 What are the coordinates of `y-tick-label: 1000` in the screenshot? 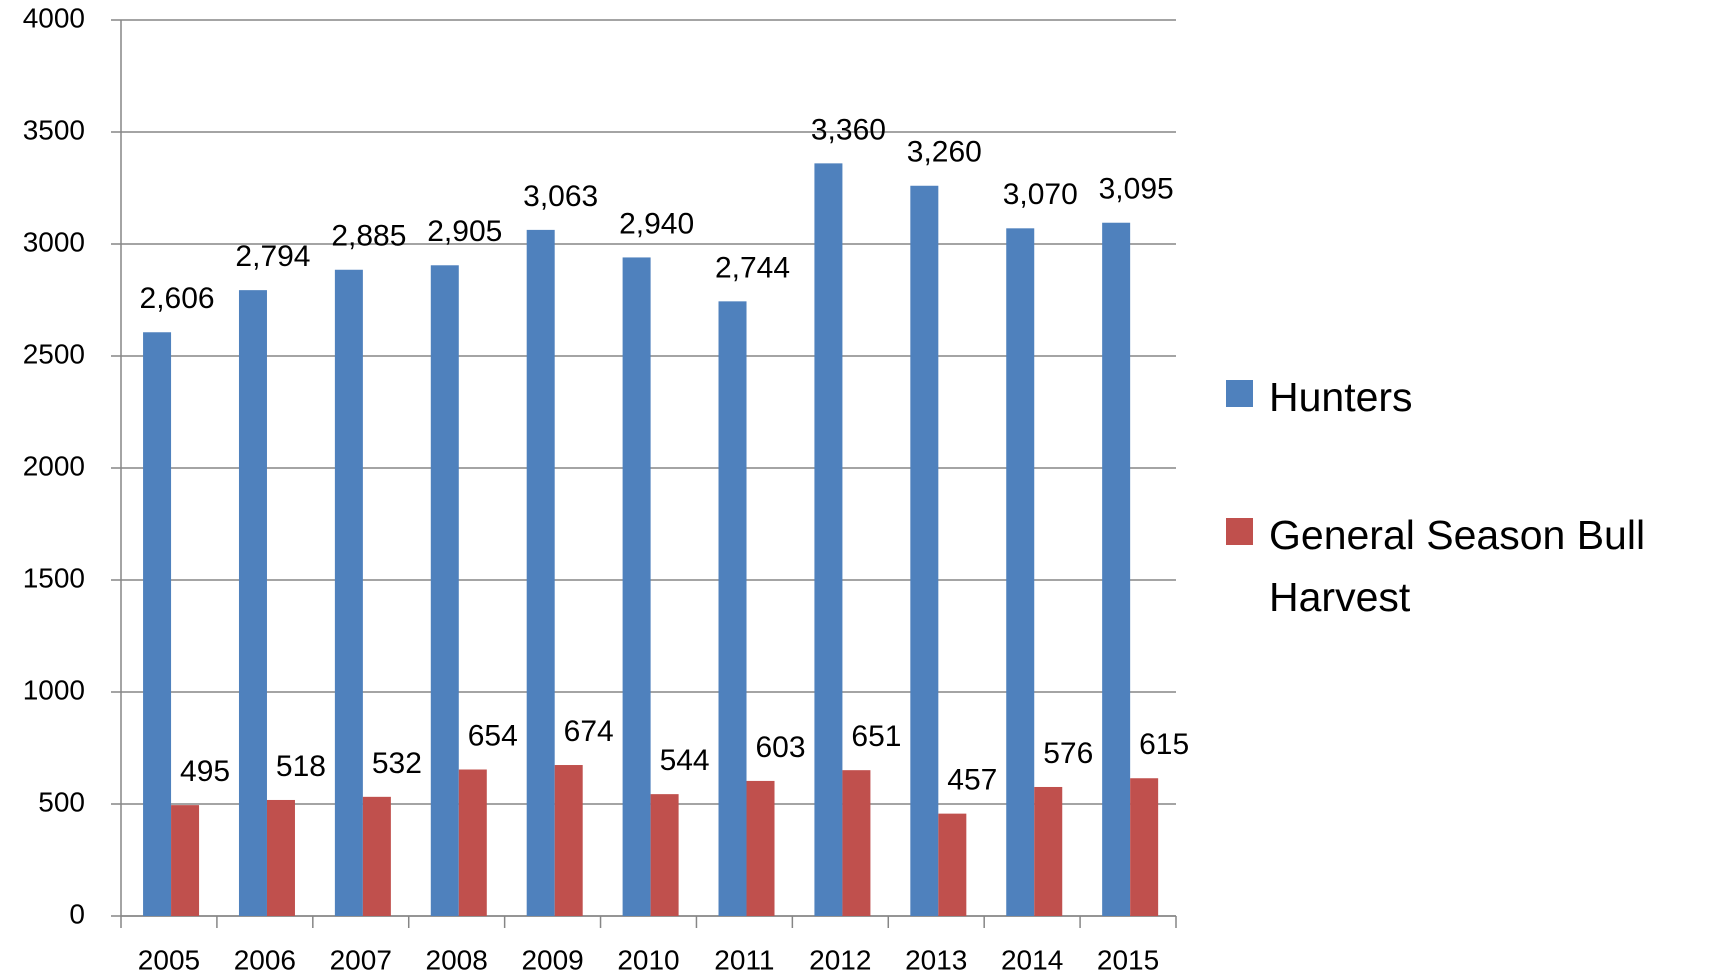 It's located at (54, 689).